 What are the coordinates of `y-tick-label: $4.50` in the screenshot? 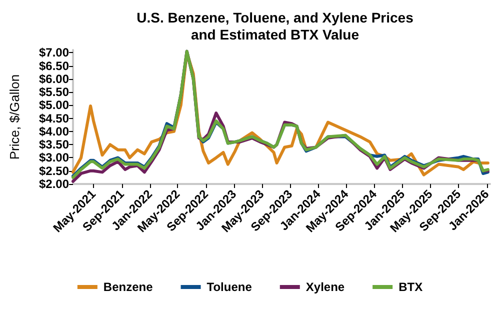 It's located at (54, 118).